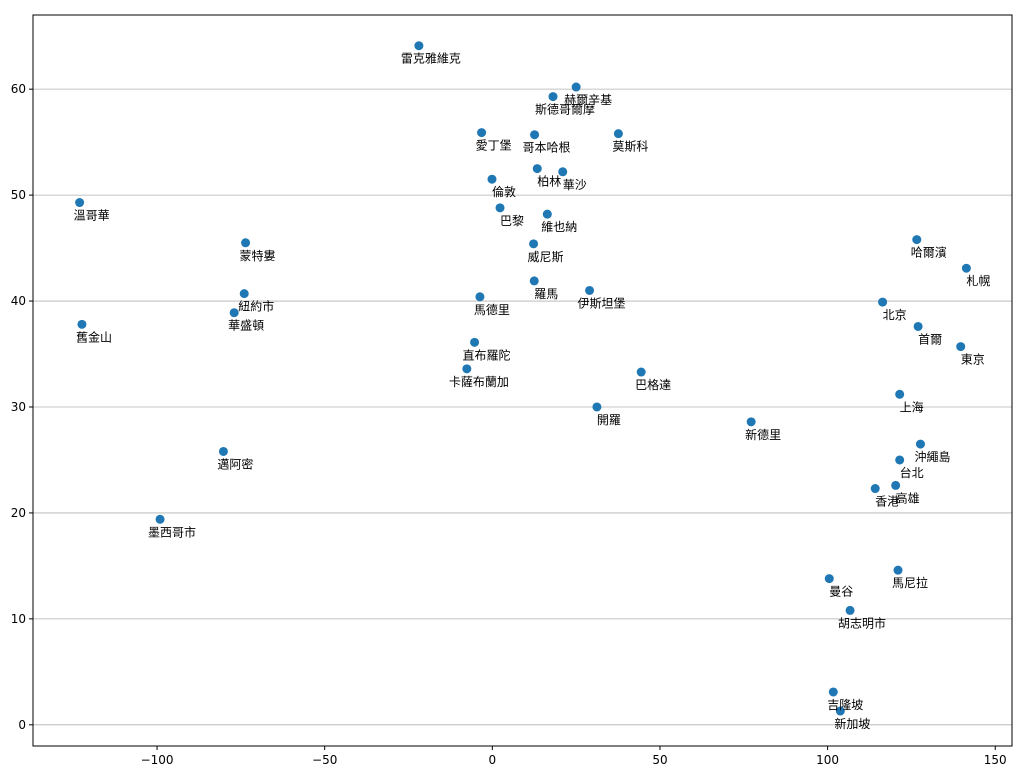 The width and height of the screenshot is (1024, 777). Describe the element at coordinates (565, 109) in the screenshot. I see `city-label: 斯德哥爾摩` at that location.